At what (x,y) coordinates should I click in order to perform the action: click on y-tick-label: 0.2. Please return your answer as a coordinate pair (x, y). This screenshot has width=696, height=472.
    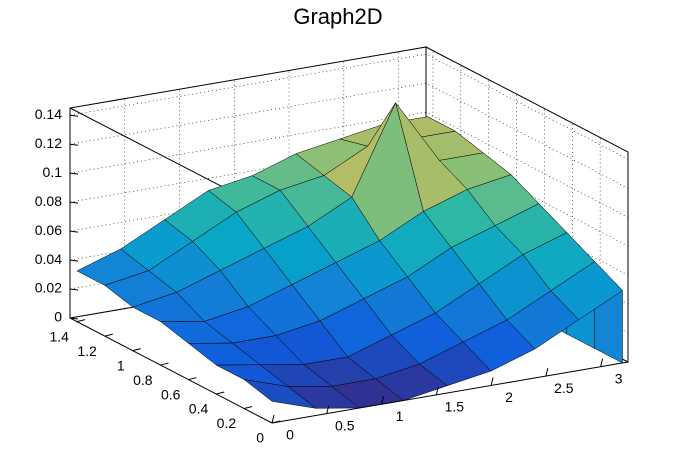
    Looking at the image, I should click on (227, 423).